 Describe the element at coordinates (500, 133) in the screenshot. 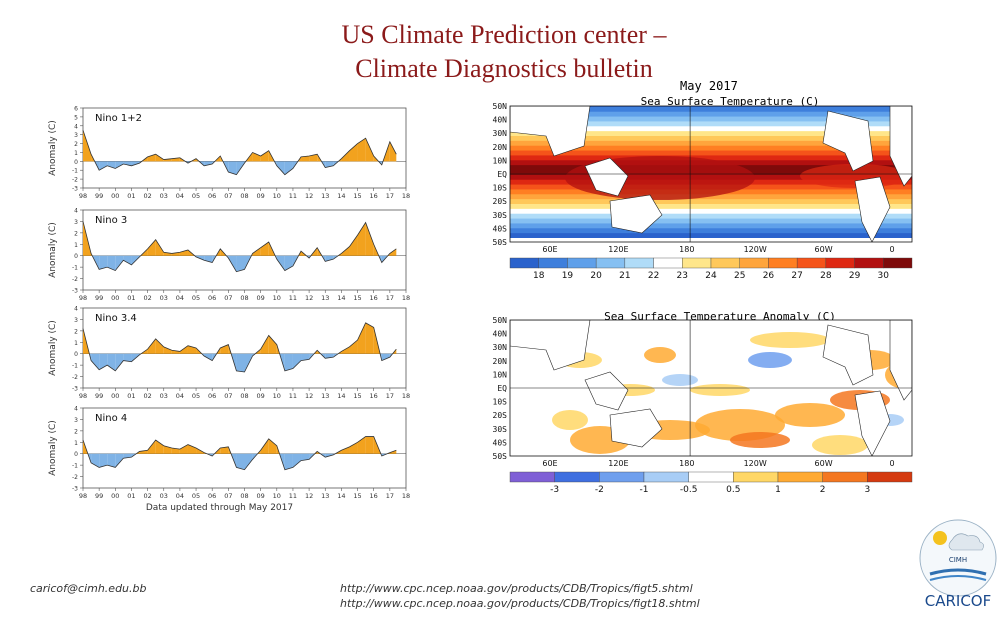

I see `lat-label: 30N` at that location.